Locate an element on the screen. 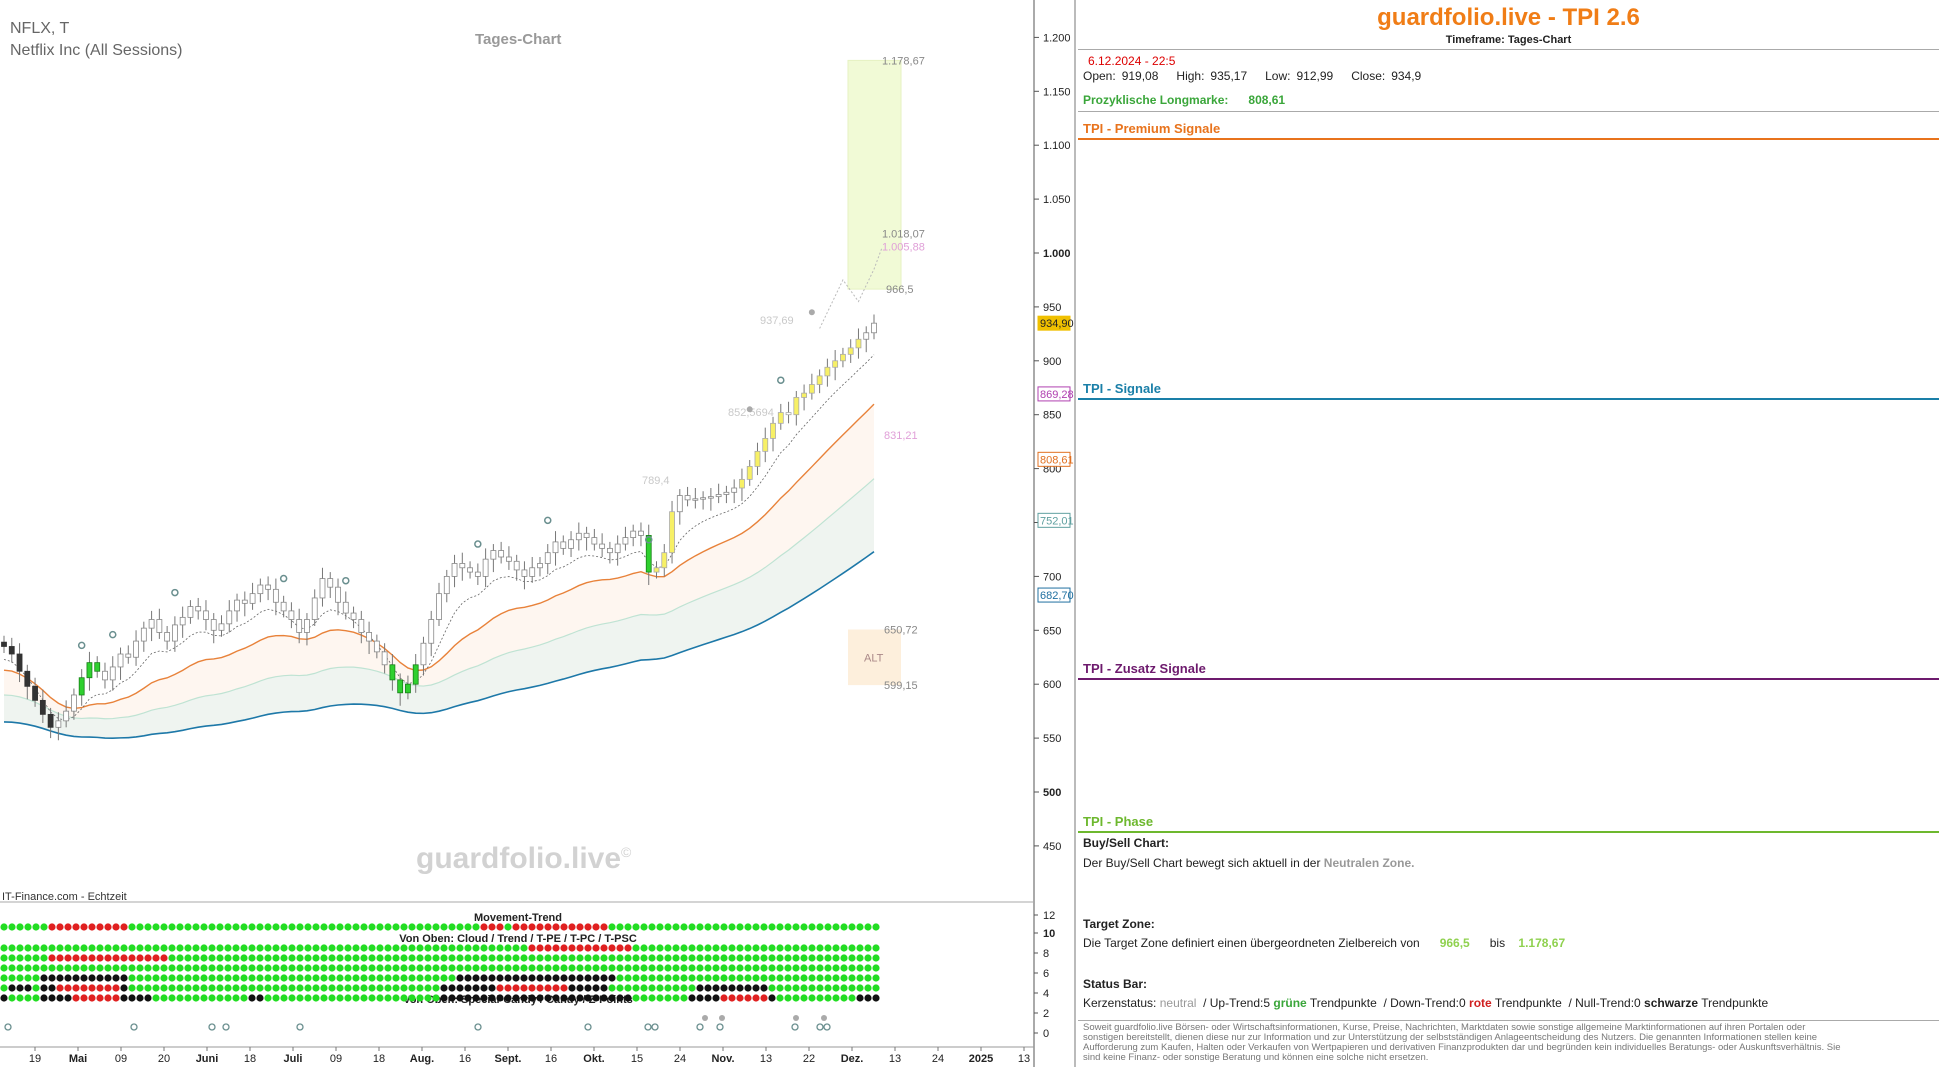  panel-subtitle: Timeframe: Tages-Chart is located at coordinates (1508, 40).